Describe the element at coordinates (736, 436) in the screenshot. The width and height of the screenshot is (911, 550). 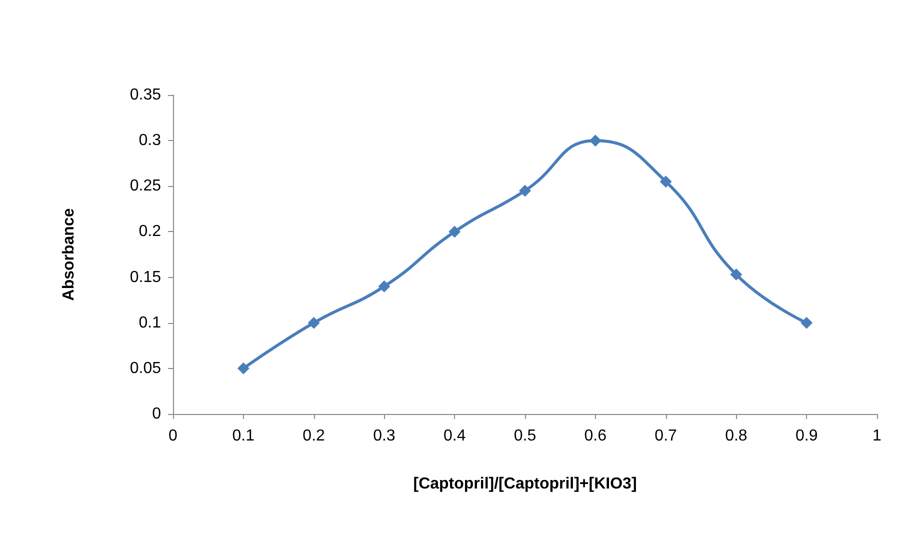
I see `x-tick-label: 0.8` at that location.